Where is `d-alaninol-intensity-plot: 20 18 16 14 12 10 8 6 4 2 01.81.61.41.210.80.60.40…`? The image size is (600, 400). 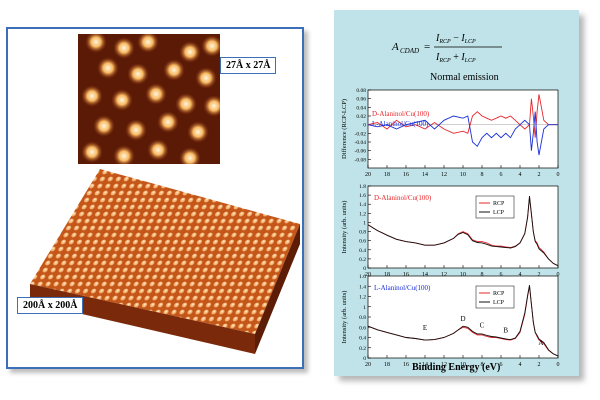
d-alaninol-intensity-plot: 20 18 16 14 12 10 8 6 4 2 01.81.61.41.210.80.60.40… is located at coordinates (450, 231).